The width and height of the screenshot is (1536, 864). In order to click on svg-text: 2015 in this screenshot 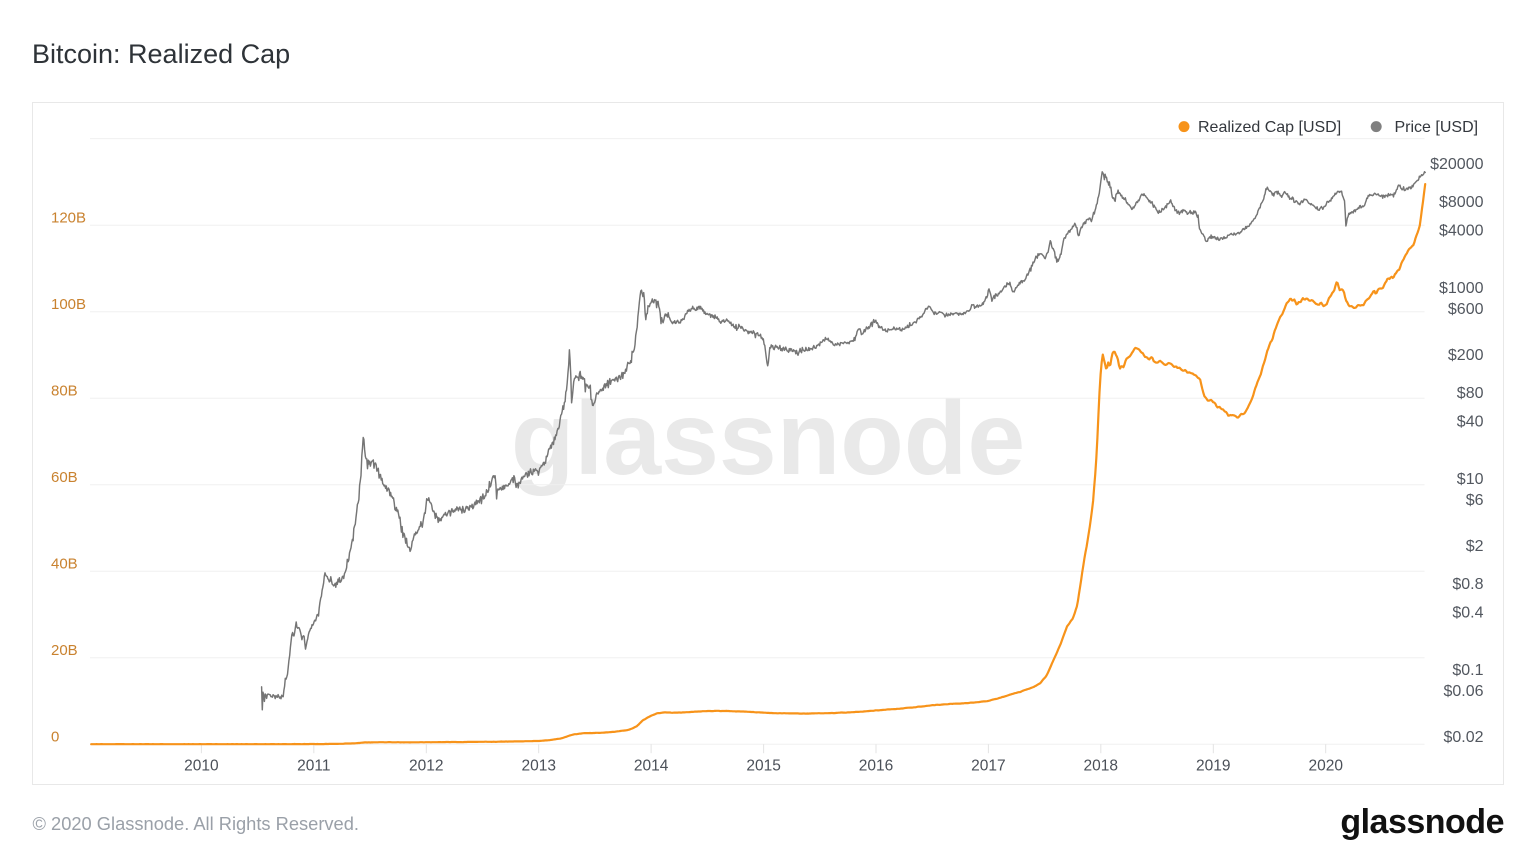, I will do `click(763, 765)`.